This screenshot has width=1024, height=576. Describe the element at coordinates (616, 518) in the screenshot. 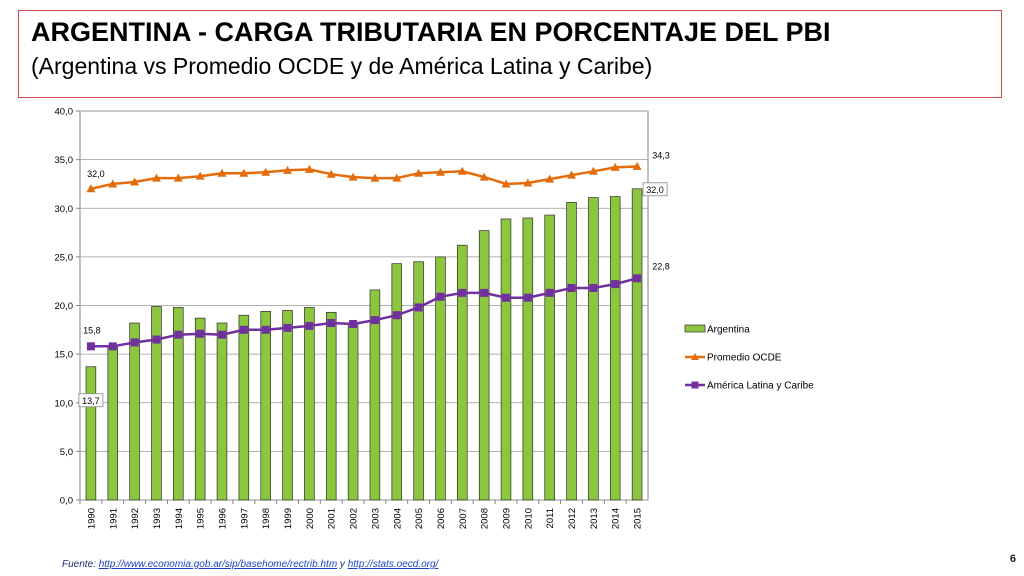

I see `x-tick-label: 2014` at that location.